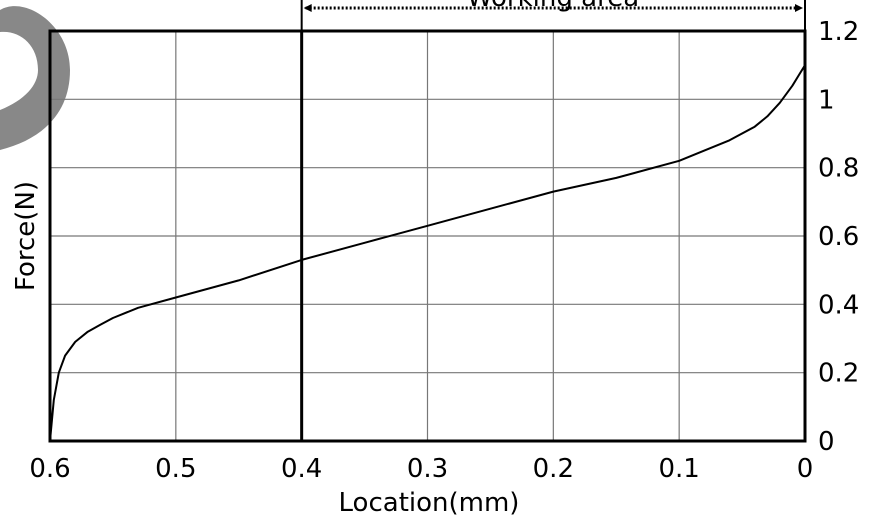 The image size is (872, 519). What do you see at coordinates (553, 6) in the screenshot?
I see `working-area-label: Working area` at bounding box center [553, 6].